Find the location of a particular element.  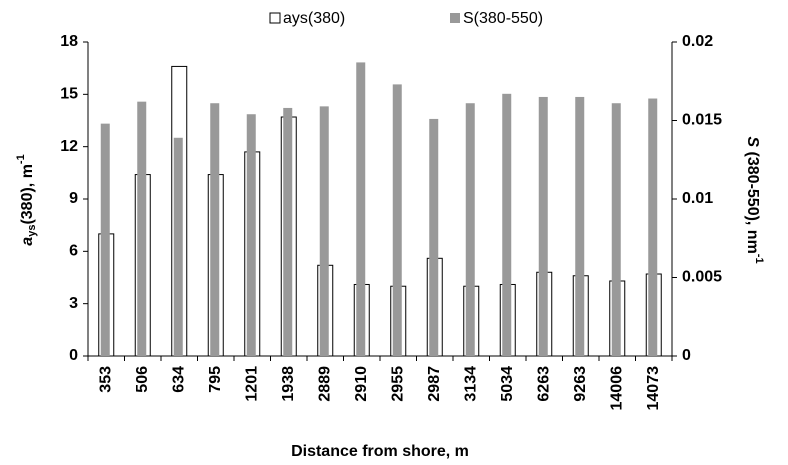

y-tick-label: 18 is located at coordinates (69, 41).